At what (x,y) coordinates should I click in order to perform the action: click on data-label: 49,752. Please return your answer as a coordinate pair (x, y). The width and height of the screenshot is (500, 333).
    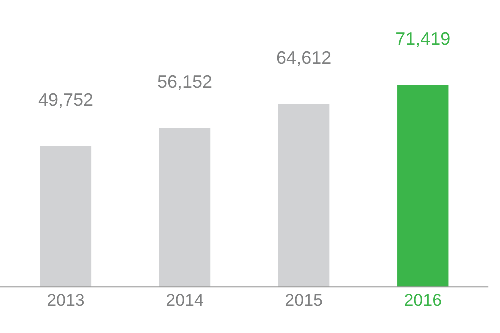
    Looking at the image, I should click on (66, 100).